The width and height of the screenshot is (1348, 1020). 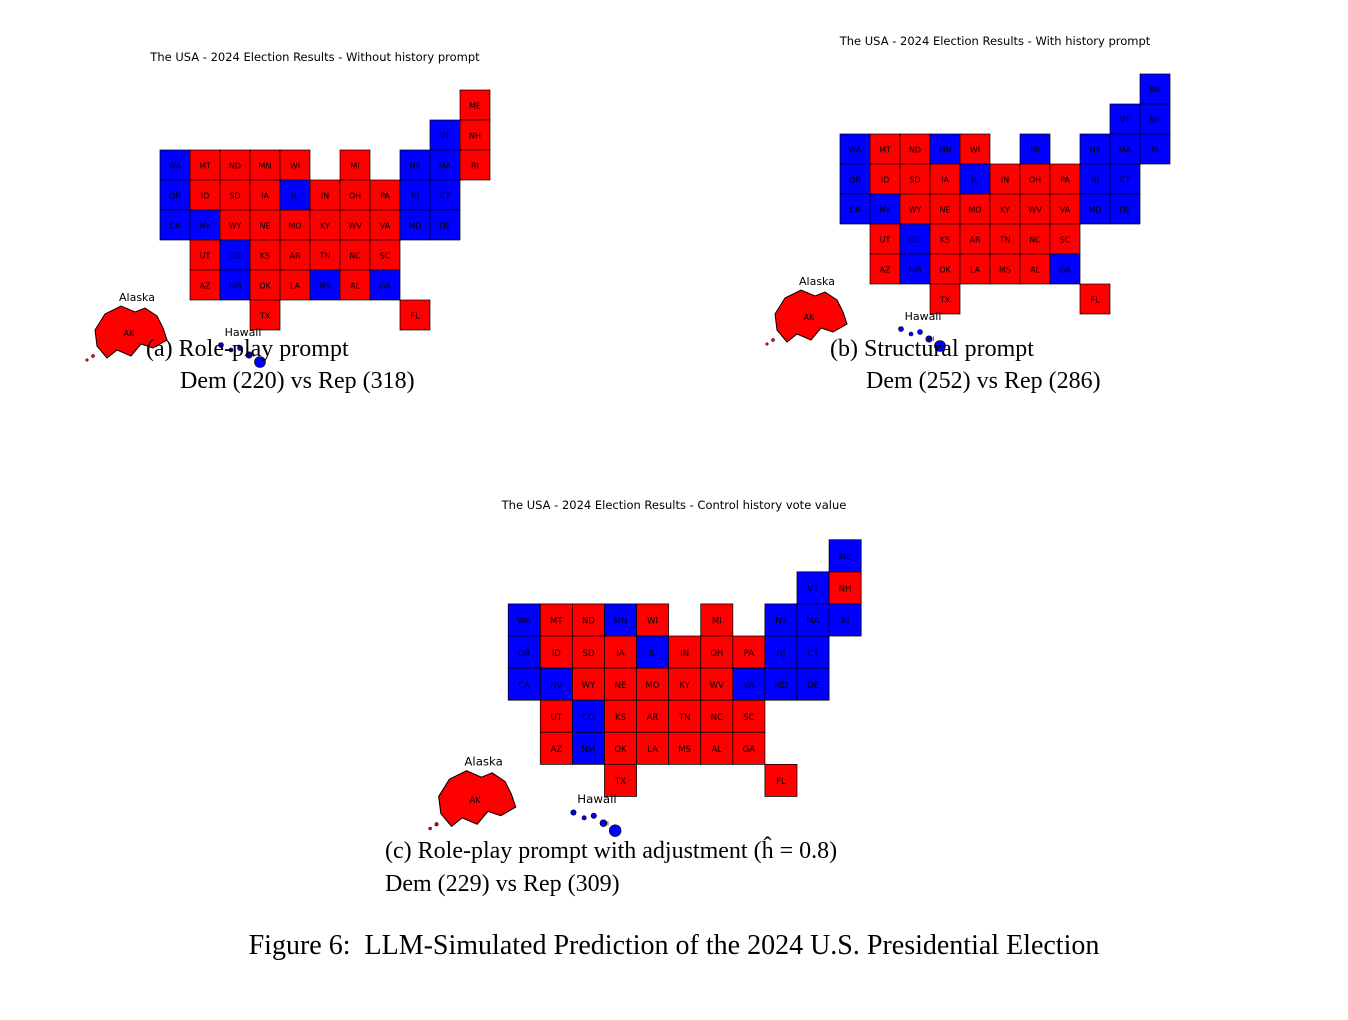 I want to click on state-label-OR: OR, so click(x=524, y=654).